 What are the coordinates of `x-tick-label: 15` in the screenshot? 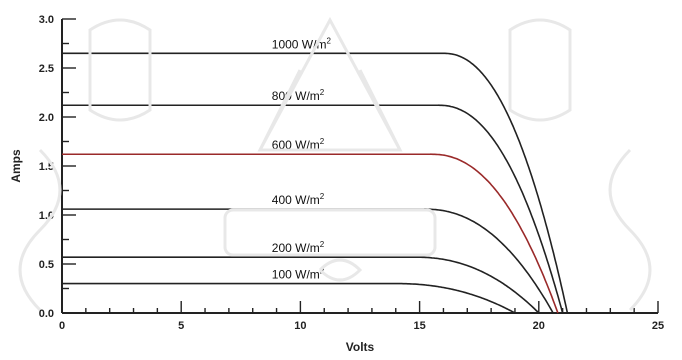 It's located at (419, 326).